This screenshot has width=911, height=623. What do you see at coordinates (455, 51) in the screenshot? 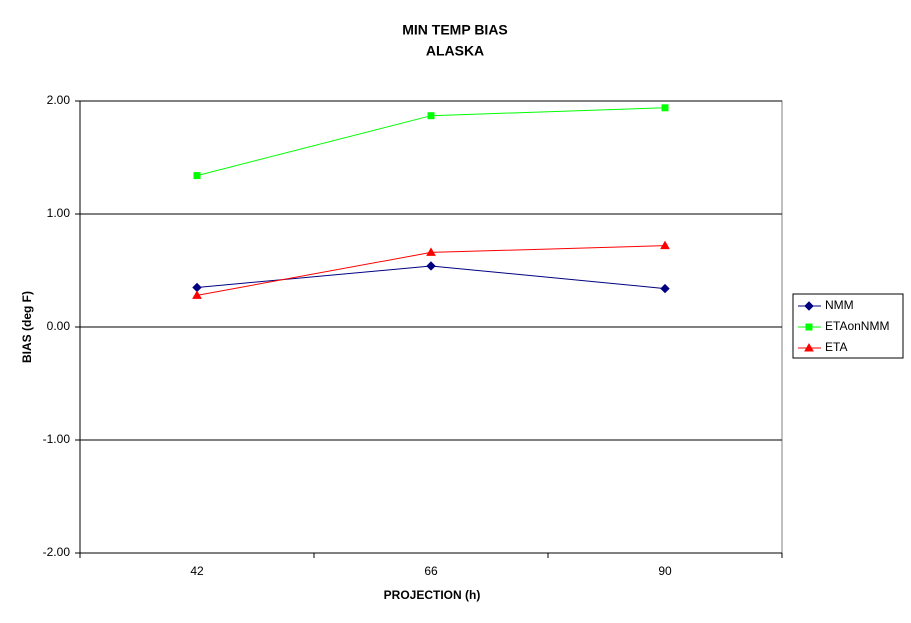
I see `chart-subtitle: ALASKA` at bounding box center [455, 51].